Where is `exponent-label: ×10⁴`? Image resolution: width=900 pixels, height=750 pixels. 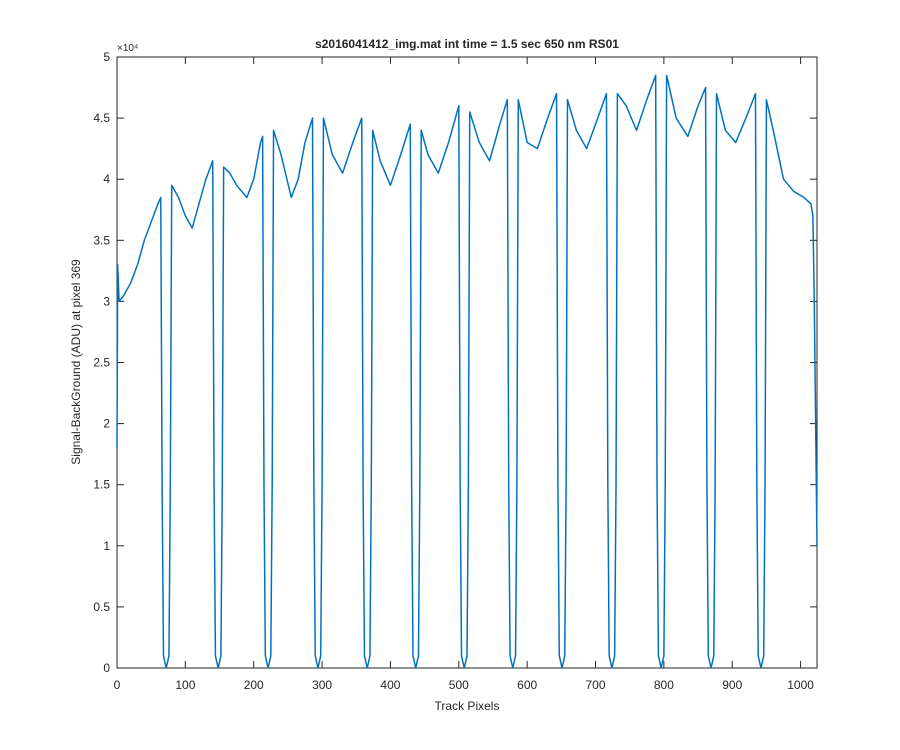 exponent-label: ×10⁴ is located at coordinates (127, 48).